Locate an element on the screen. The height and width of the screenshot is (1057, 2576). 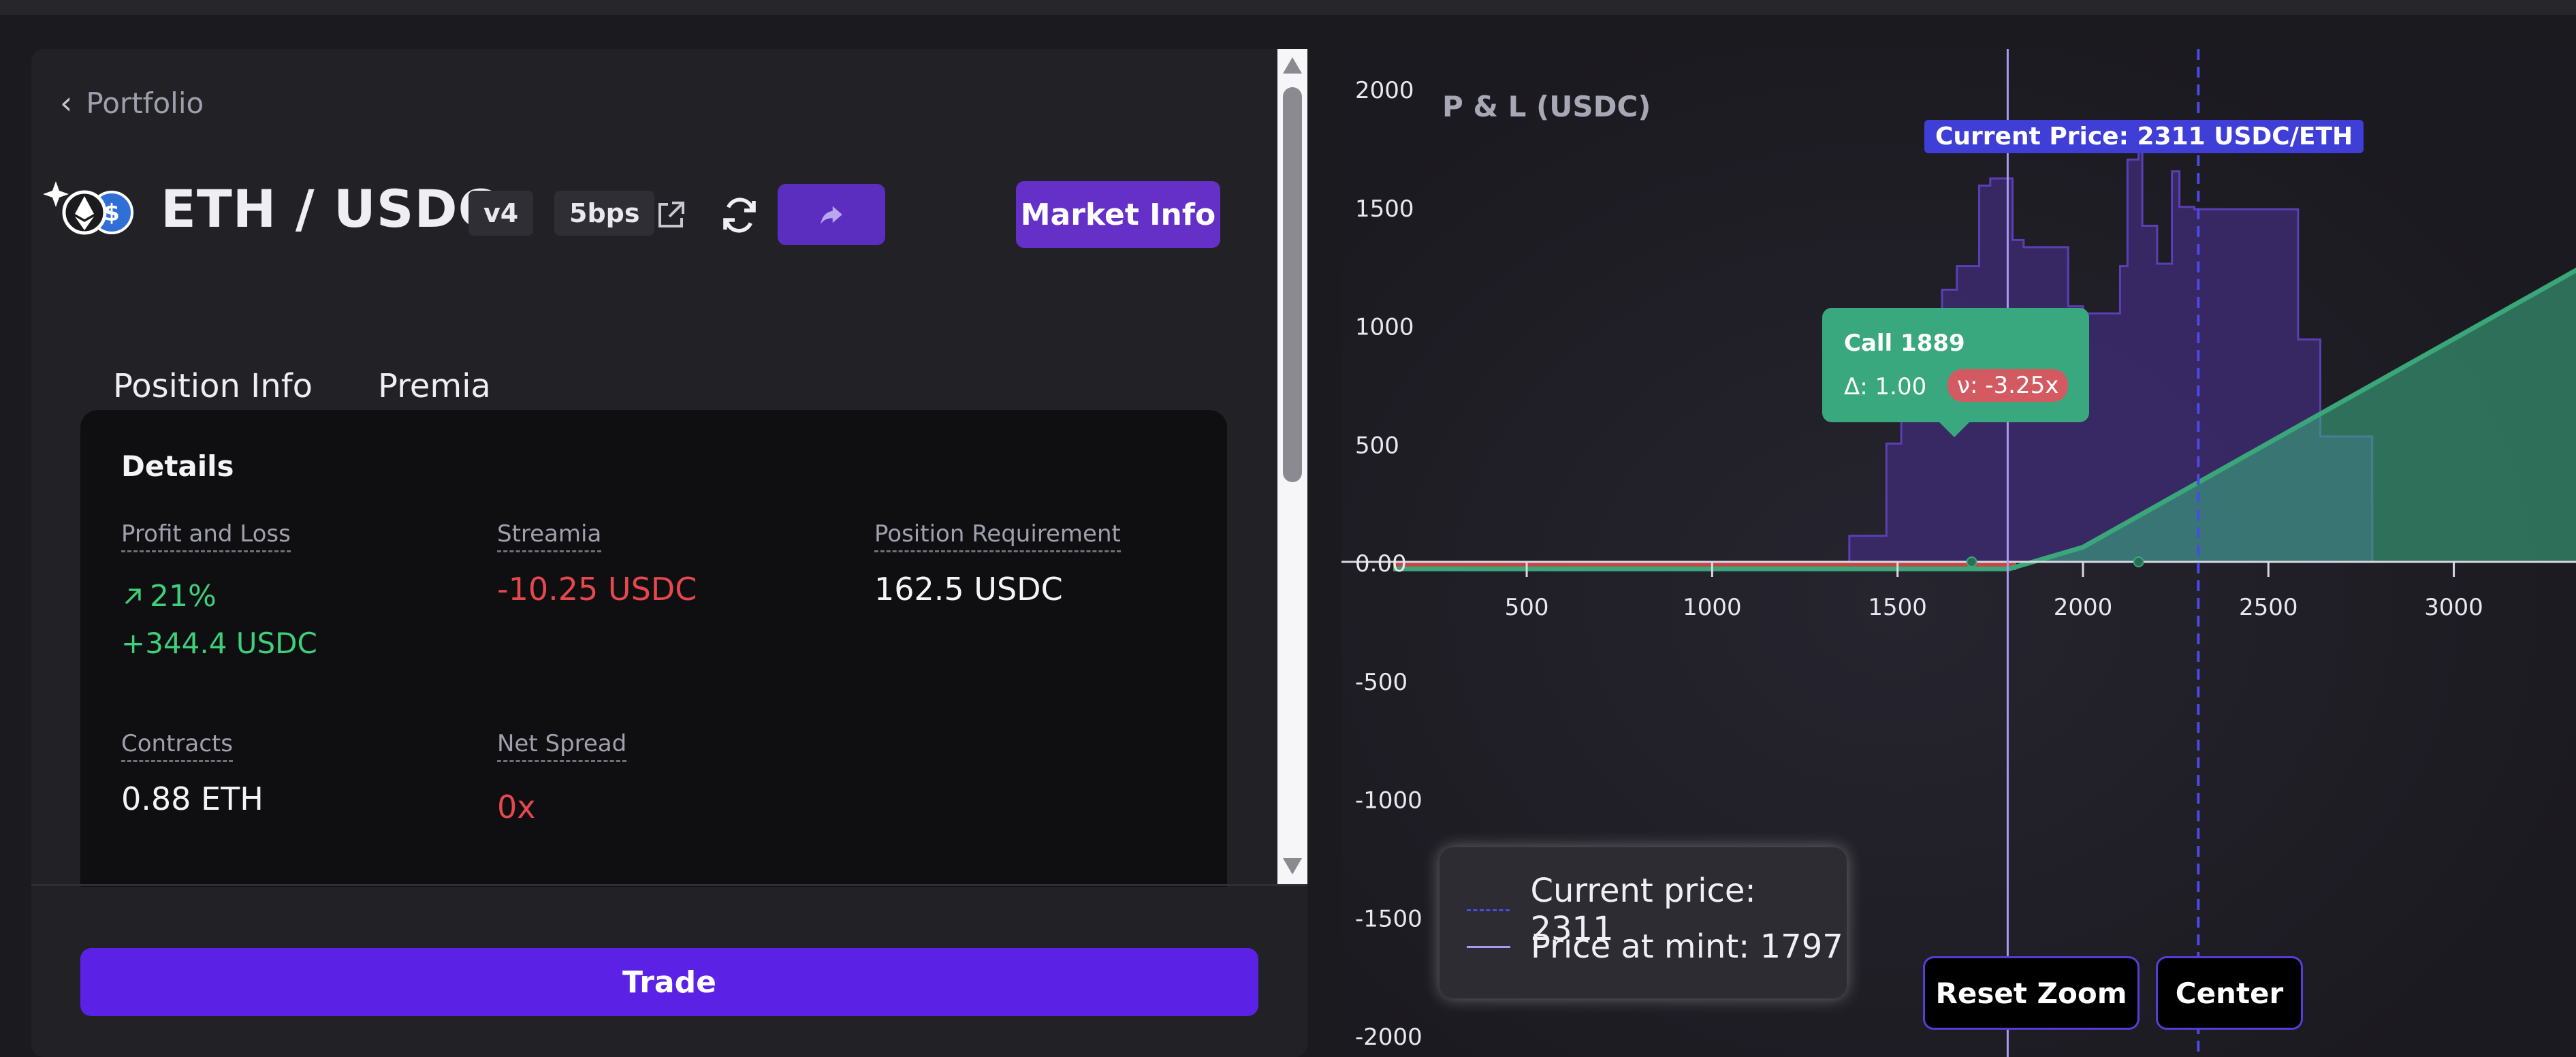
pnl-percent: 21% is located at coordinates (169, 596).